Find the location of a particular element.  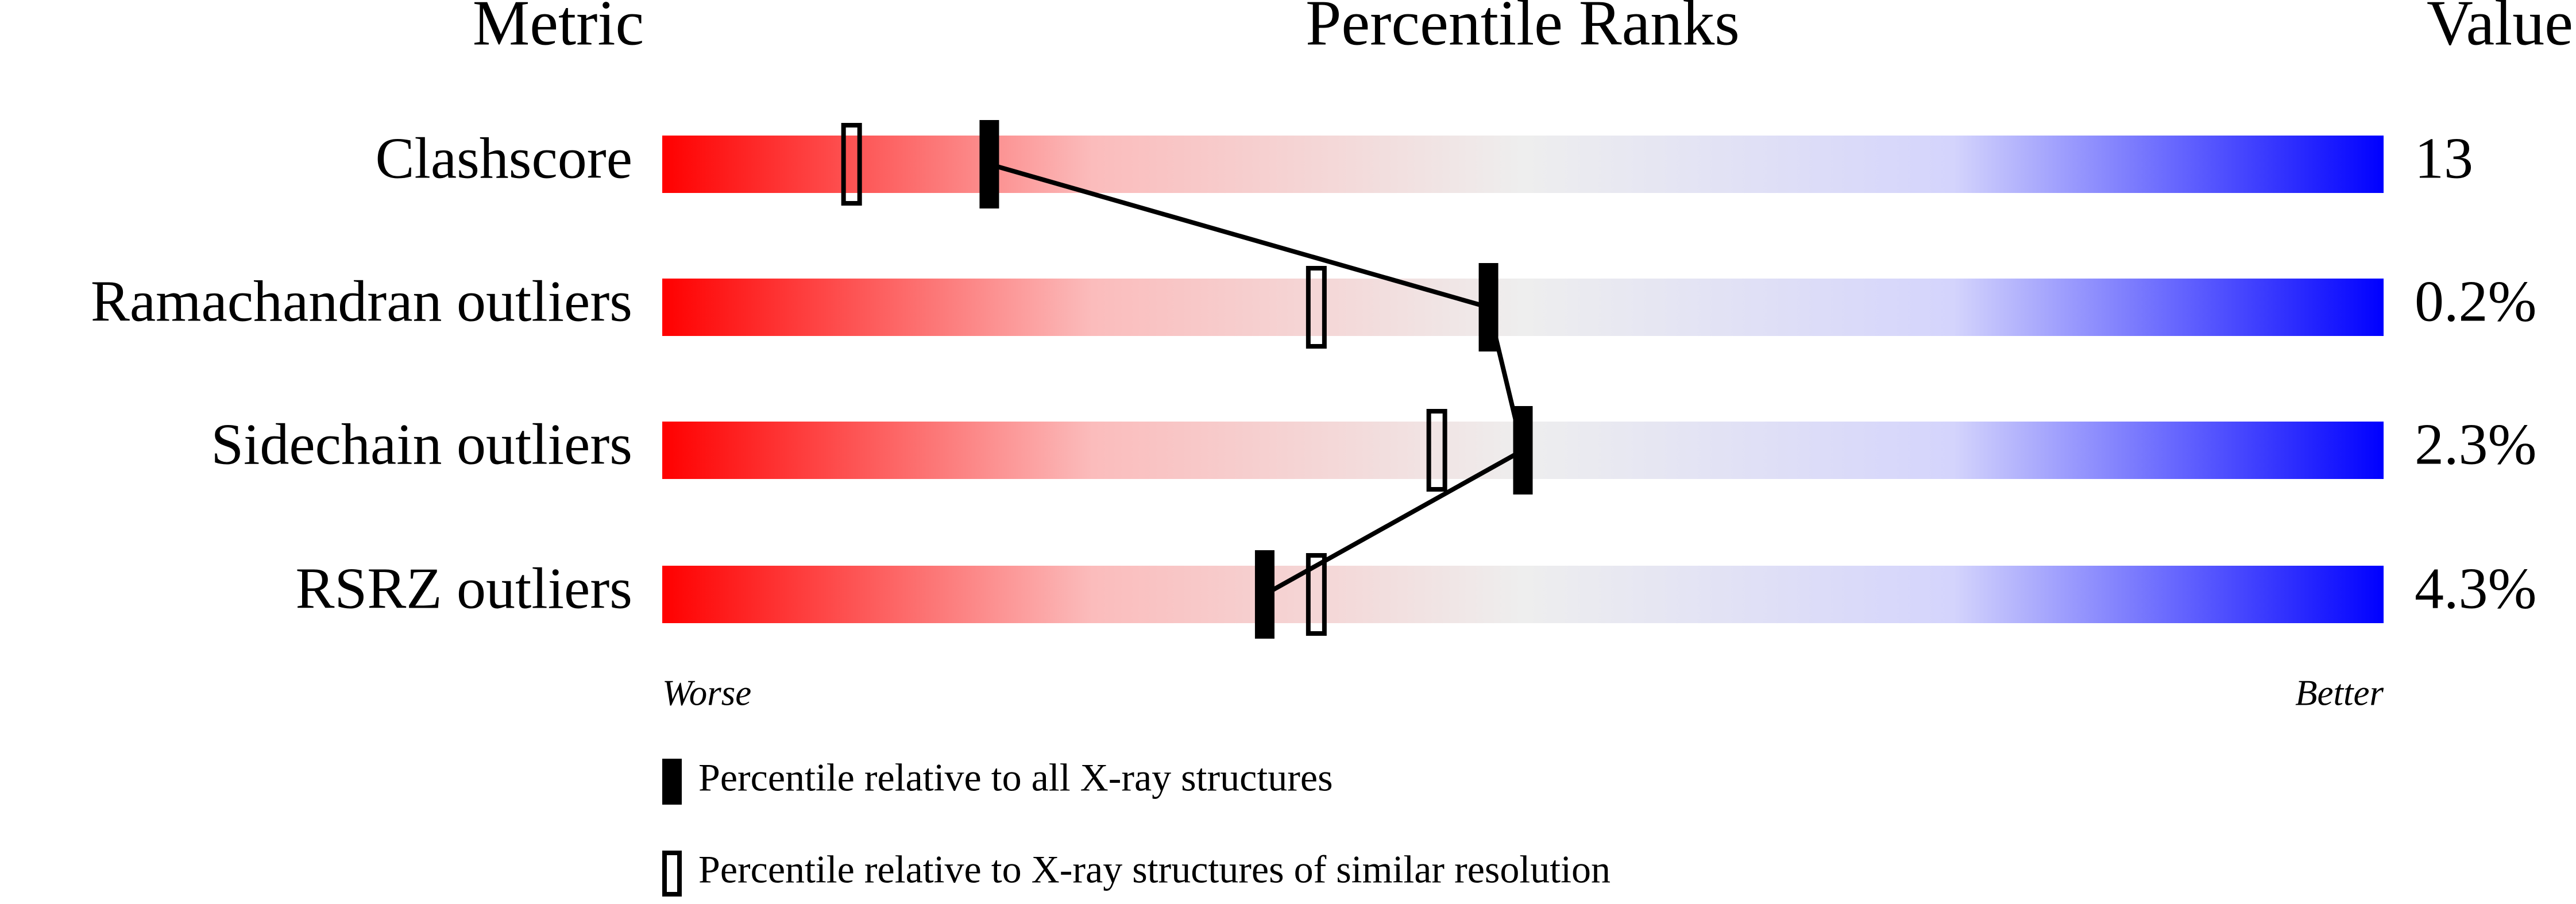

metric-value: 2.3% is located at coordinates (2475, 445).